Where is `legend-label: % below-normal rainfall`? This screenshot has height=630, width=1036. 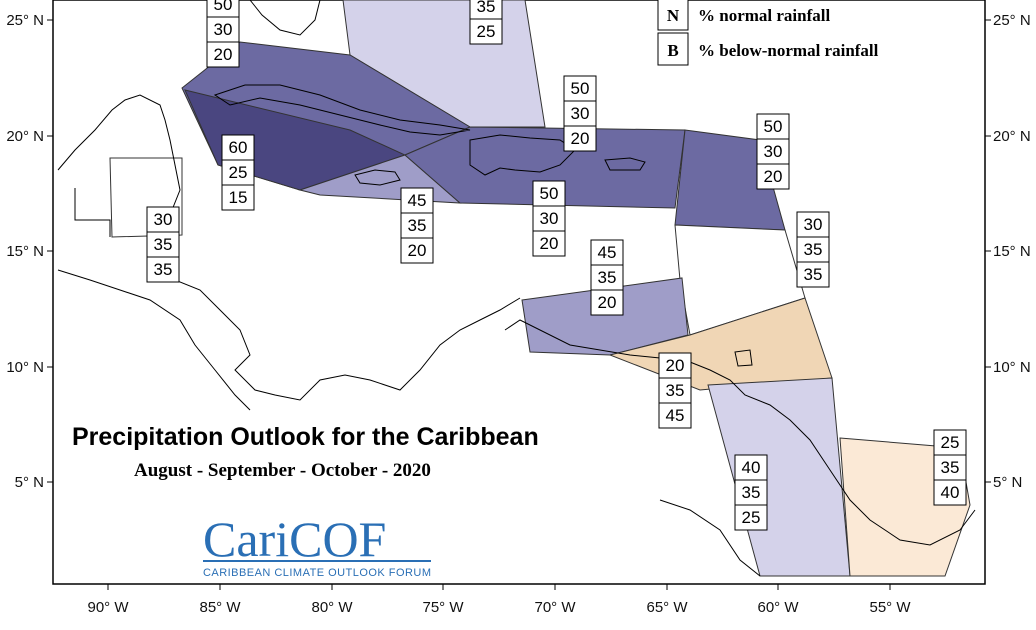 legend-label: % below-normal rainfall is located at coordinates (788, 50).